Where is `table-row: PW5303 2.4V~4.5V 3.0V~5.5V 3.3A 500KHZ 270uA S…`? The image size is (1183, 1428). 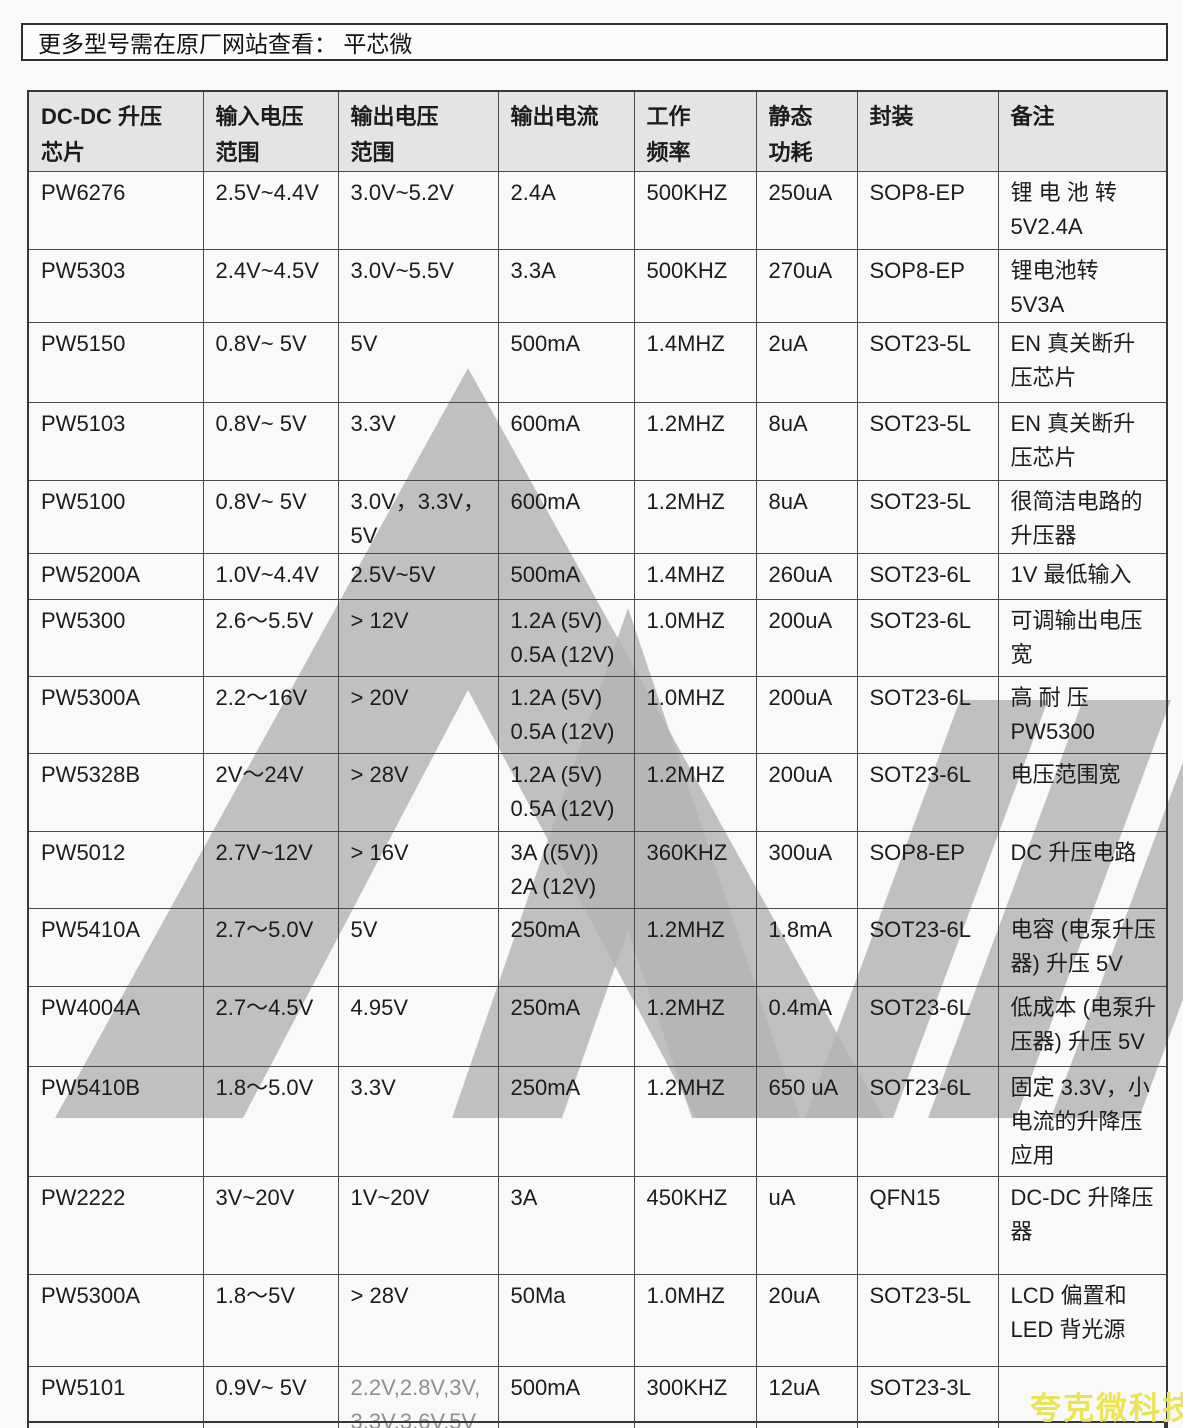 table-row: PW5303 2.4V~4.5V 3.0V~5.5V 3.3A 500KHZ 270uA S… is located at coordinates (597, 286).